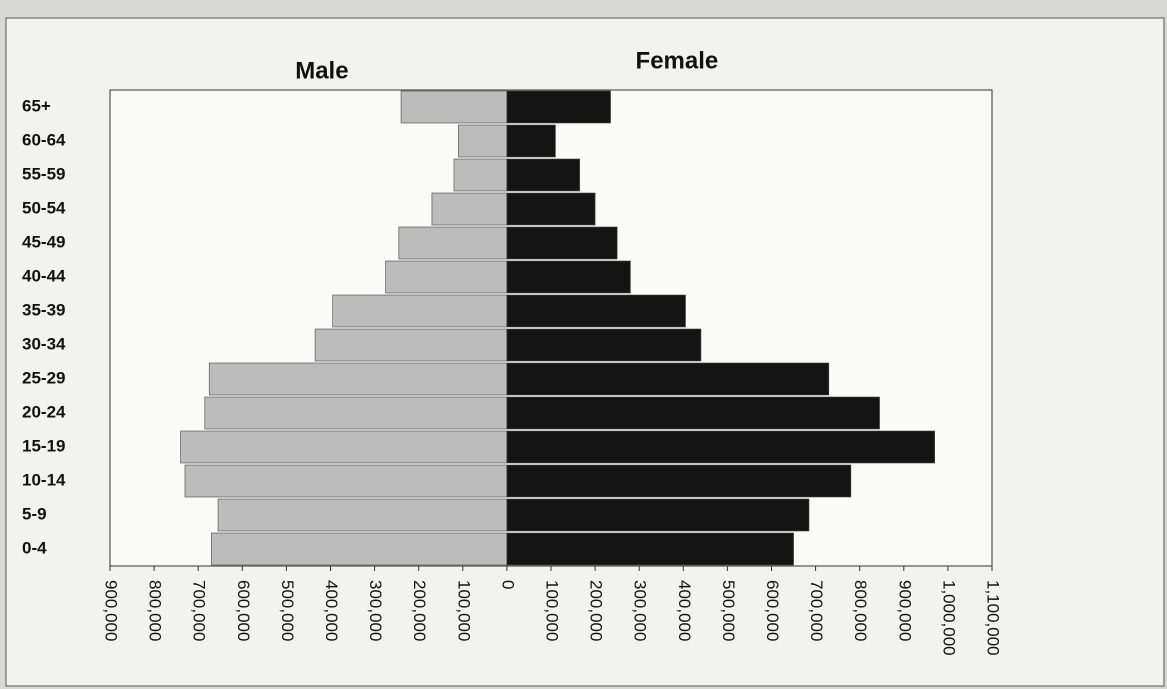 This screenshot has height=689, width=1167. Describe the element at coordinates (44, 411) in the screenshot. I see `y-tick-label: 20-24` at that location.